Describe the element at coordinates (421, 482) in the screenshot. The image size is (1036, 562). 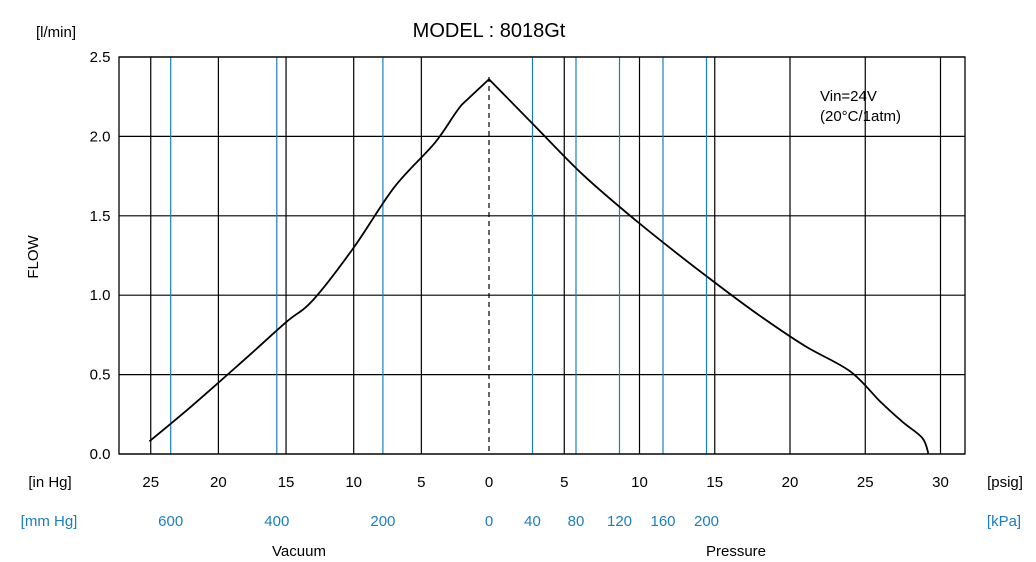
I see `inhg-tick-label: 5` at that location.